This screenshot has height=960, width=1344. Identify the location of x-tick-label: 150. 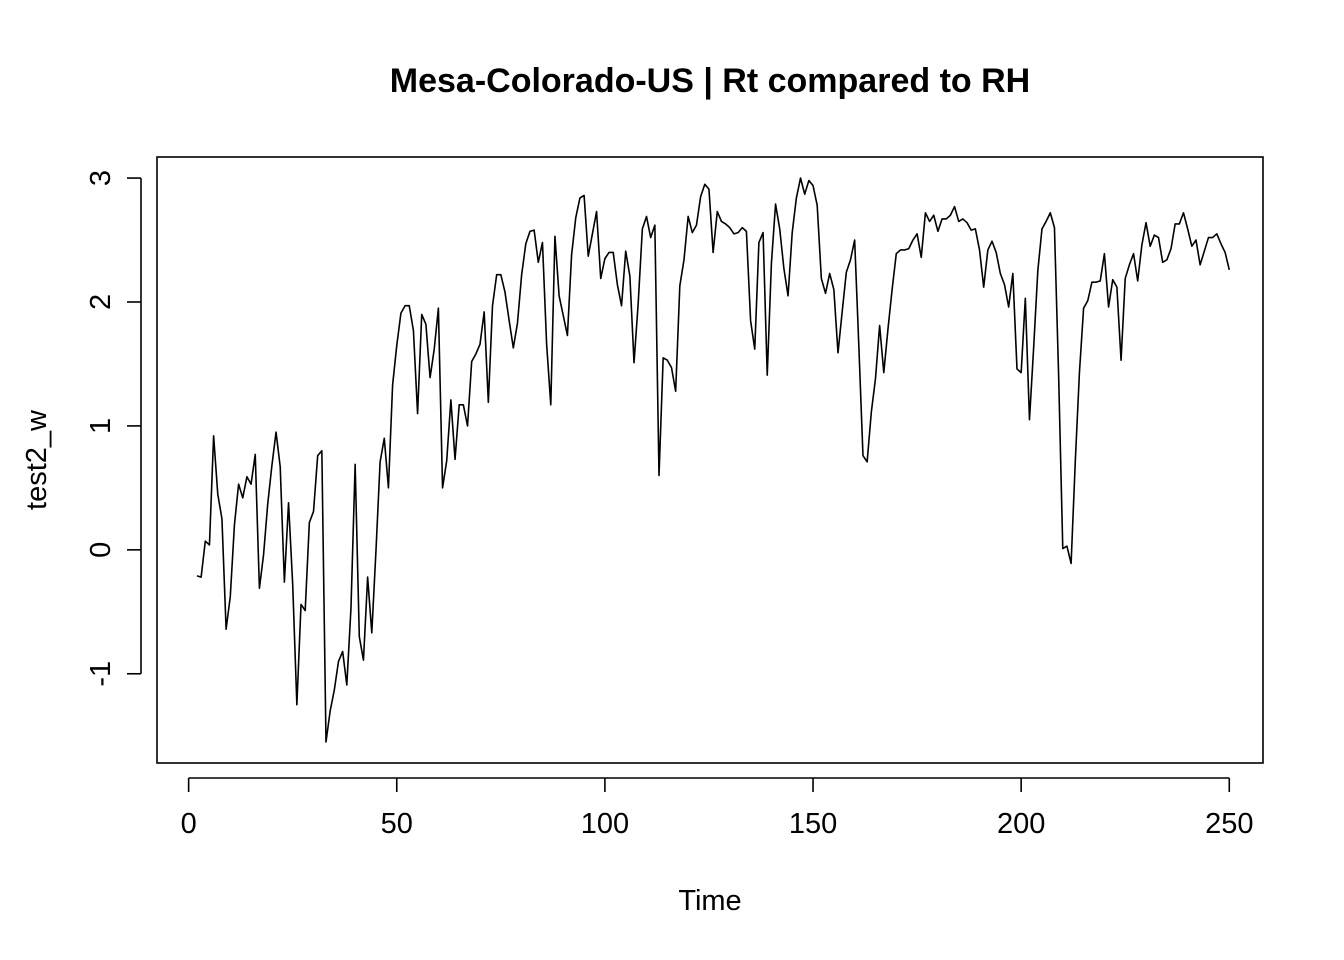
(813, 824).